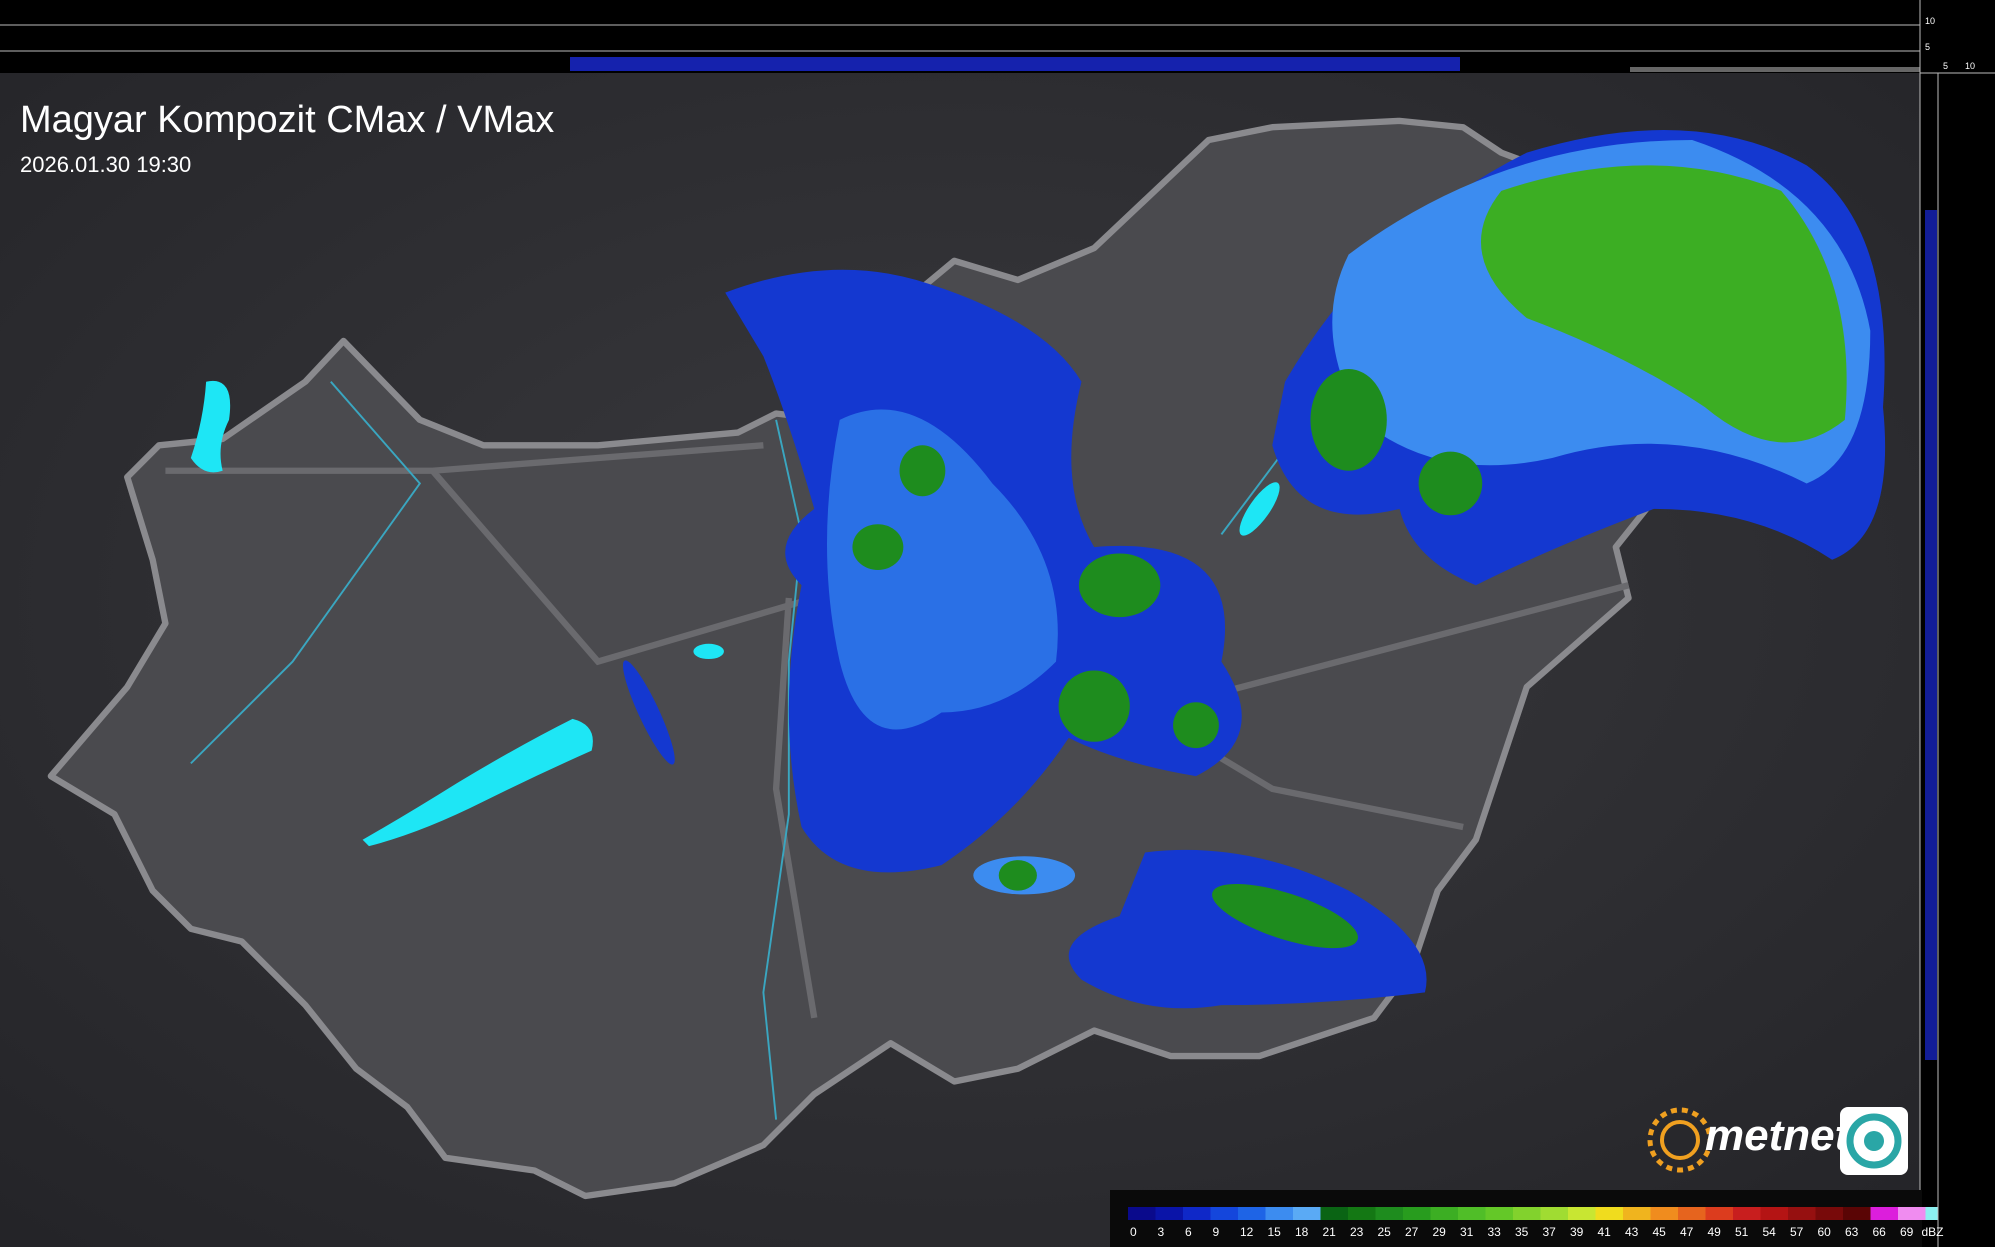 Image resolution: width=1995 pixels, height=1247 pixels. I want to click on legend-label: 23, so click(1357, 1232).